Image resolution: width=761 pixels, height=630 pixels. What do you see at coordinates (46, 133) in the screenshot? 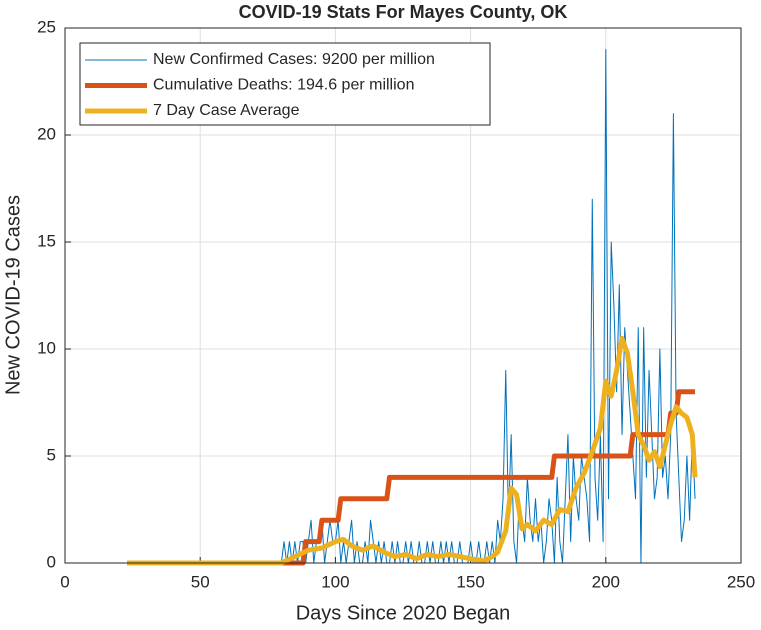
I see `y-tick-label: 20` at bounding box center [46, 133].